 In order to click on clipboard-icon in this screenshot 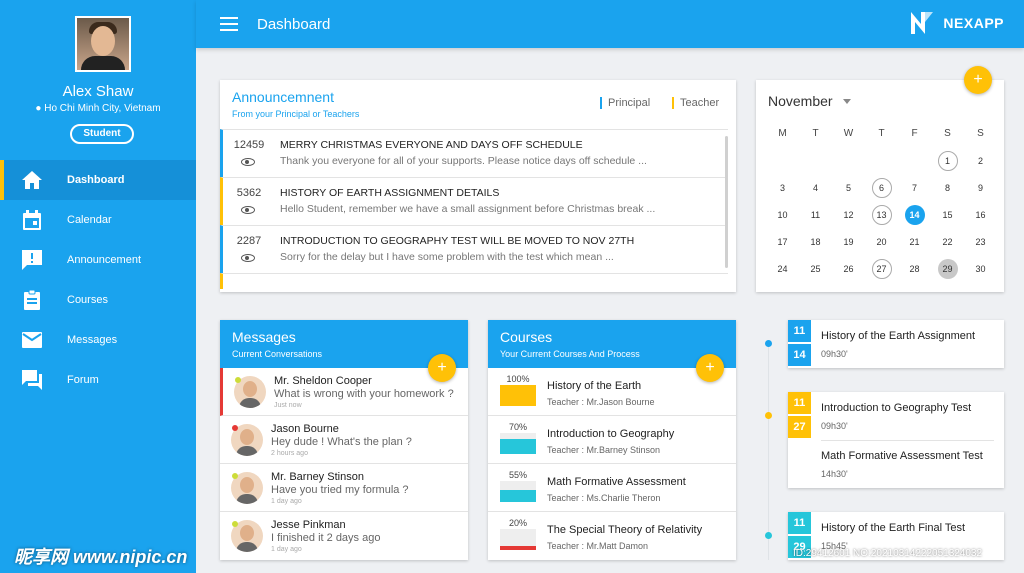, I will do `click(32, 300)`.